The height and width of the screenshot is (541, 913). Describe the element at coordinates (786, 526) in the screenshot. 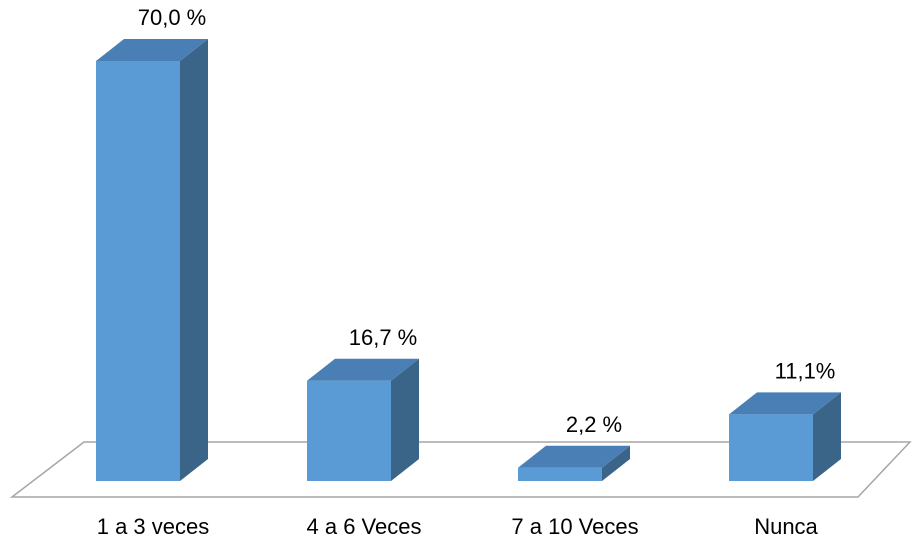

I see `category-label: Nunca` at that location.